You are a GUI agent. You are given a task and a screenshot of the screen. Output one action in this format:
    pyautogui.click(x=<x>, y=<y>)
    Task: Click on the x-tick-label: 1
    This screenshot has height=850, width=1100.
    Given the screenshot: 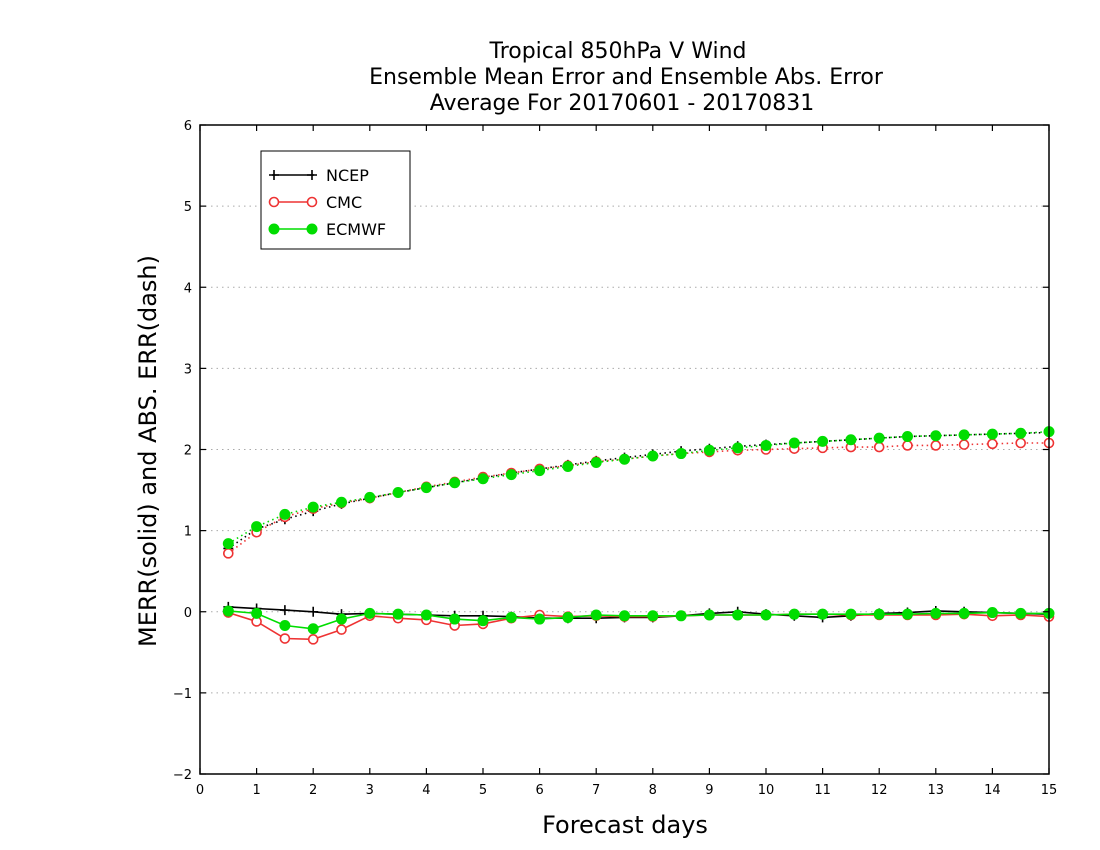 What is the action you would take?
    pyautogui.click(x=256, y=790)
    